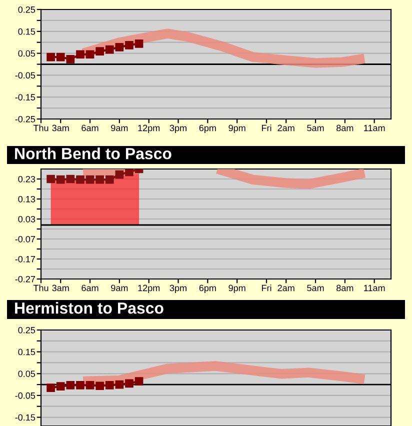 The image size is (412, 426). Describe the element at coordinates (25, 119) in the screenshot. I see `y-tick-label: -0.25` at that location.